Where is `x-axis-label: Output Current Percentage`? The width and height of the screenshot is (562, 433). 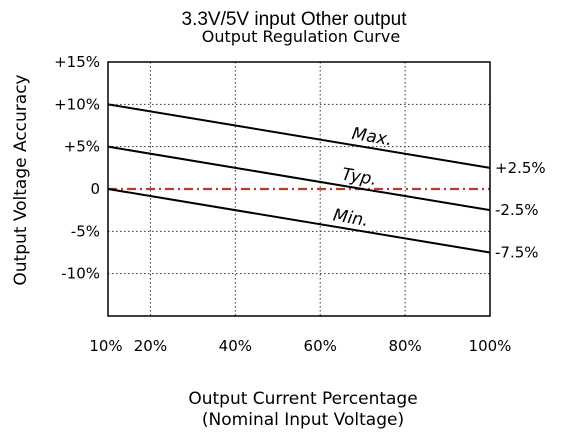
x-axis-label: Output Current Percentage is located at coordinates (302, 399).